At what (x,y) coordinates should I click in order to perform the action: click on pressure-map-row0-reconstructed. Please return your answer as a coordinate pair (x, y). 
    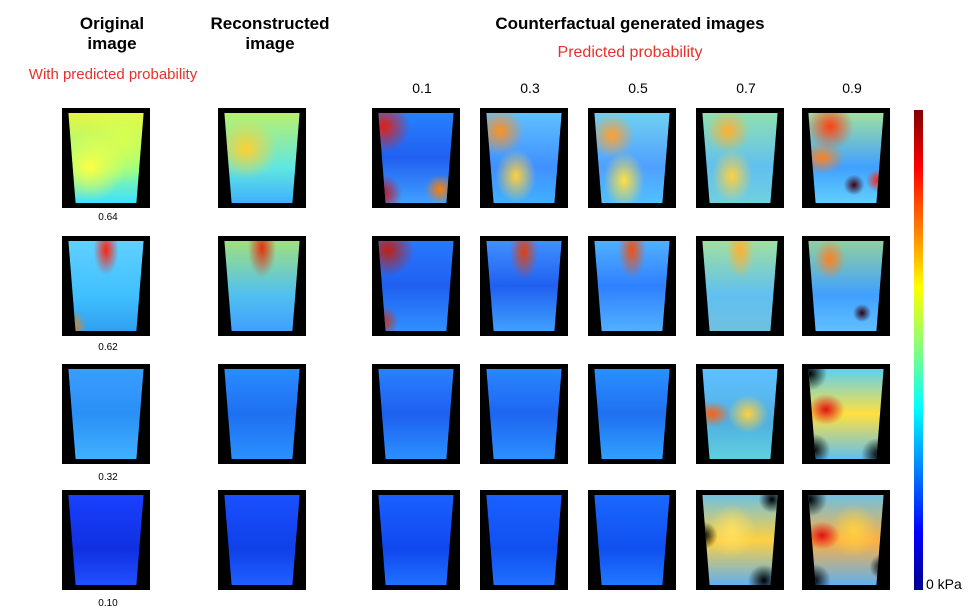
    Looking at the image, I should click on (262, 158).